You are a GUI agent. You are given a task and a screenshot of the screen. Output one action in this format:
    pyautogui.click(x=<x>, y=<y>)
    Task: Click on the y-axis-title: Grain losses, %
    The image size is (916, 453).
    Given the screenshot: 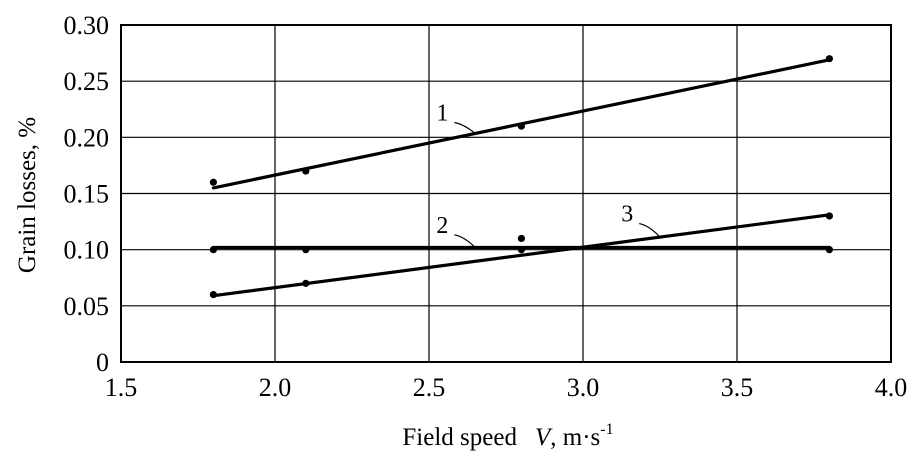 What is the action you would take?
    pyautogui.click(x=27, y=195)
    